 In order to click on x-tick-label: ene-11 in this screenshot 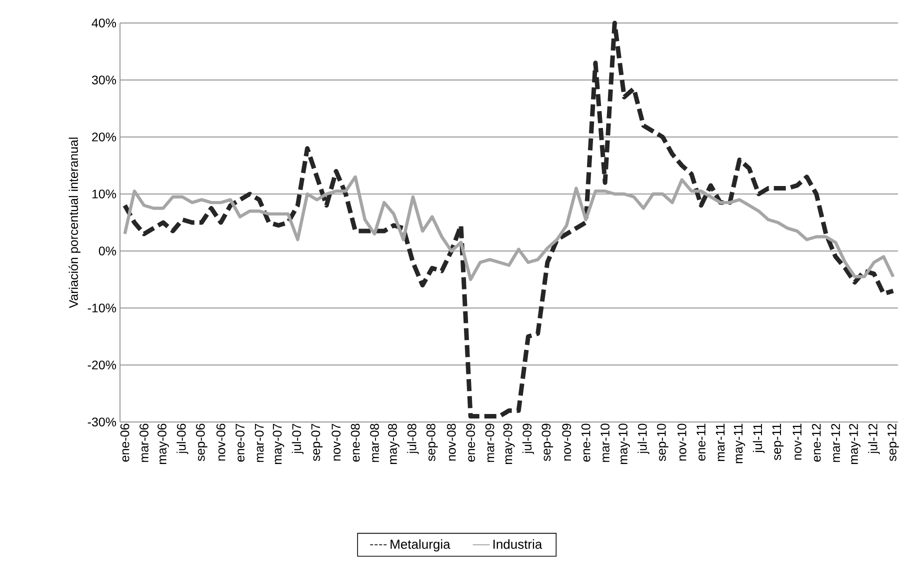, I will do `click(701, 442)`.